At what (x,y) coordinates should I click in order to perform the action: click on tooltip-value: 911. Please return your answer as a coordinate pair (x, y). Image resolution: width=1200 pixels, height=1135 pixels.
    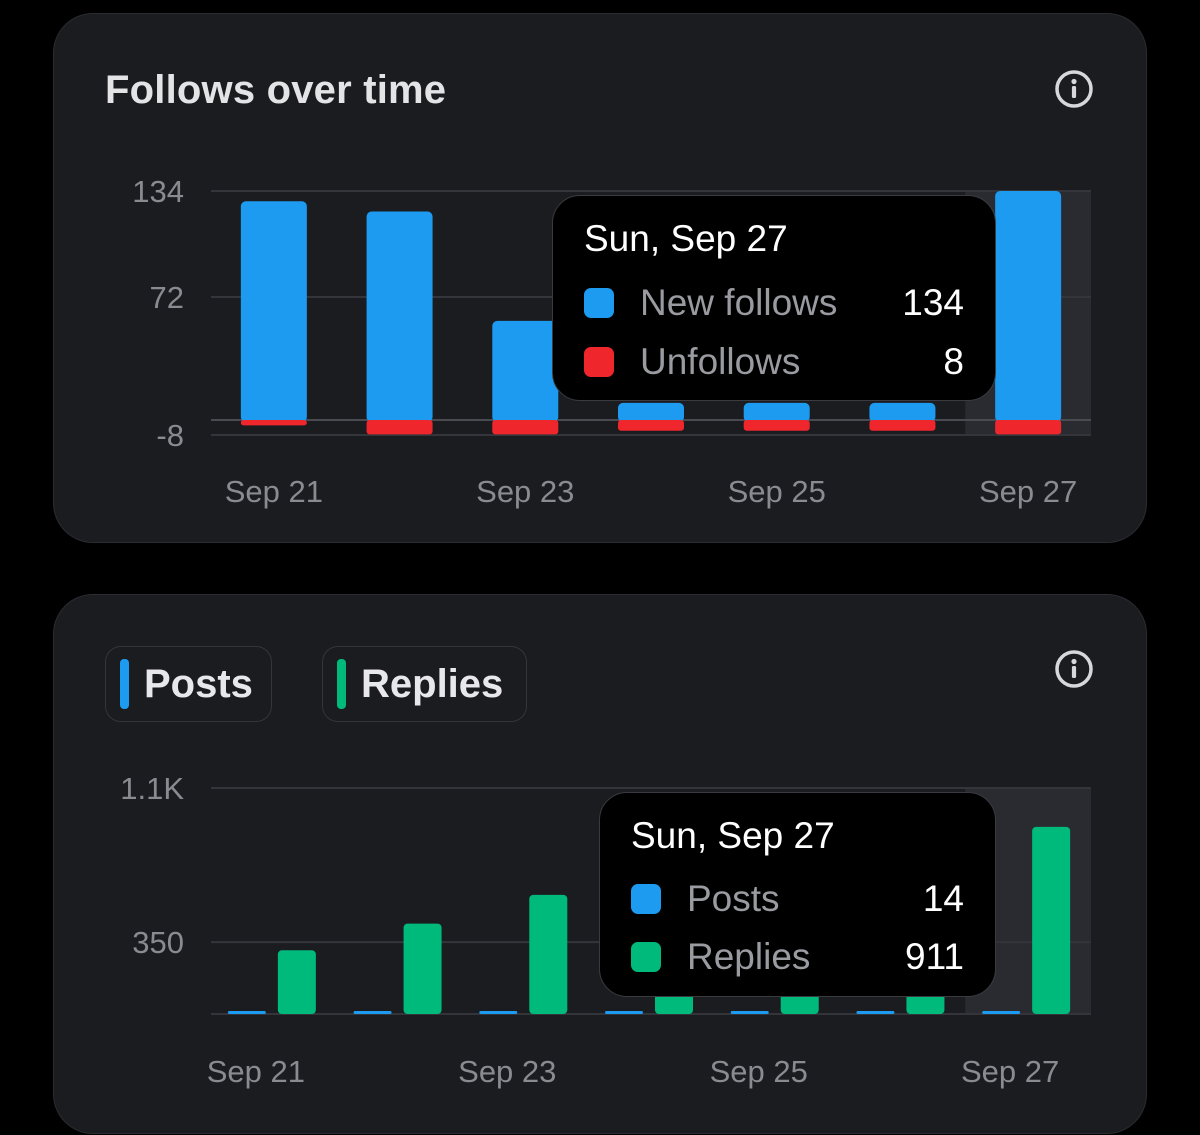
    Looking at the image, I should click on (934, 956).